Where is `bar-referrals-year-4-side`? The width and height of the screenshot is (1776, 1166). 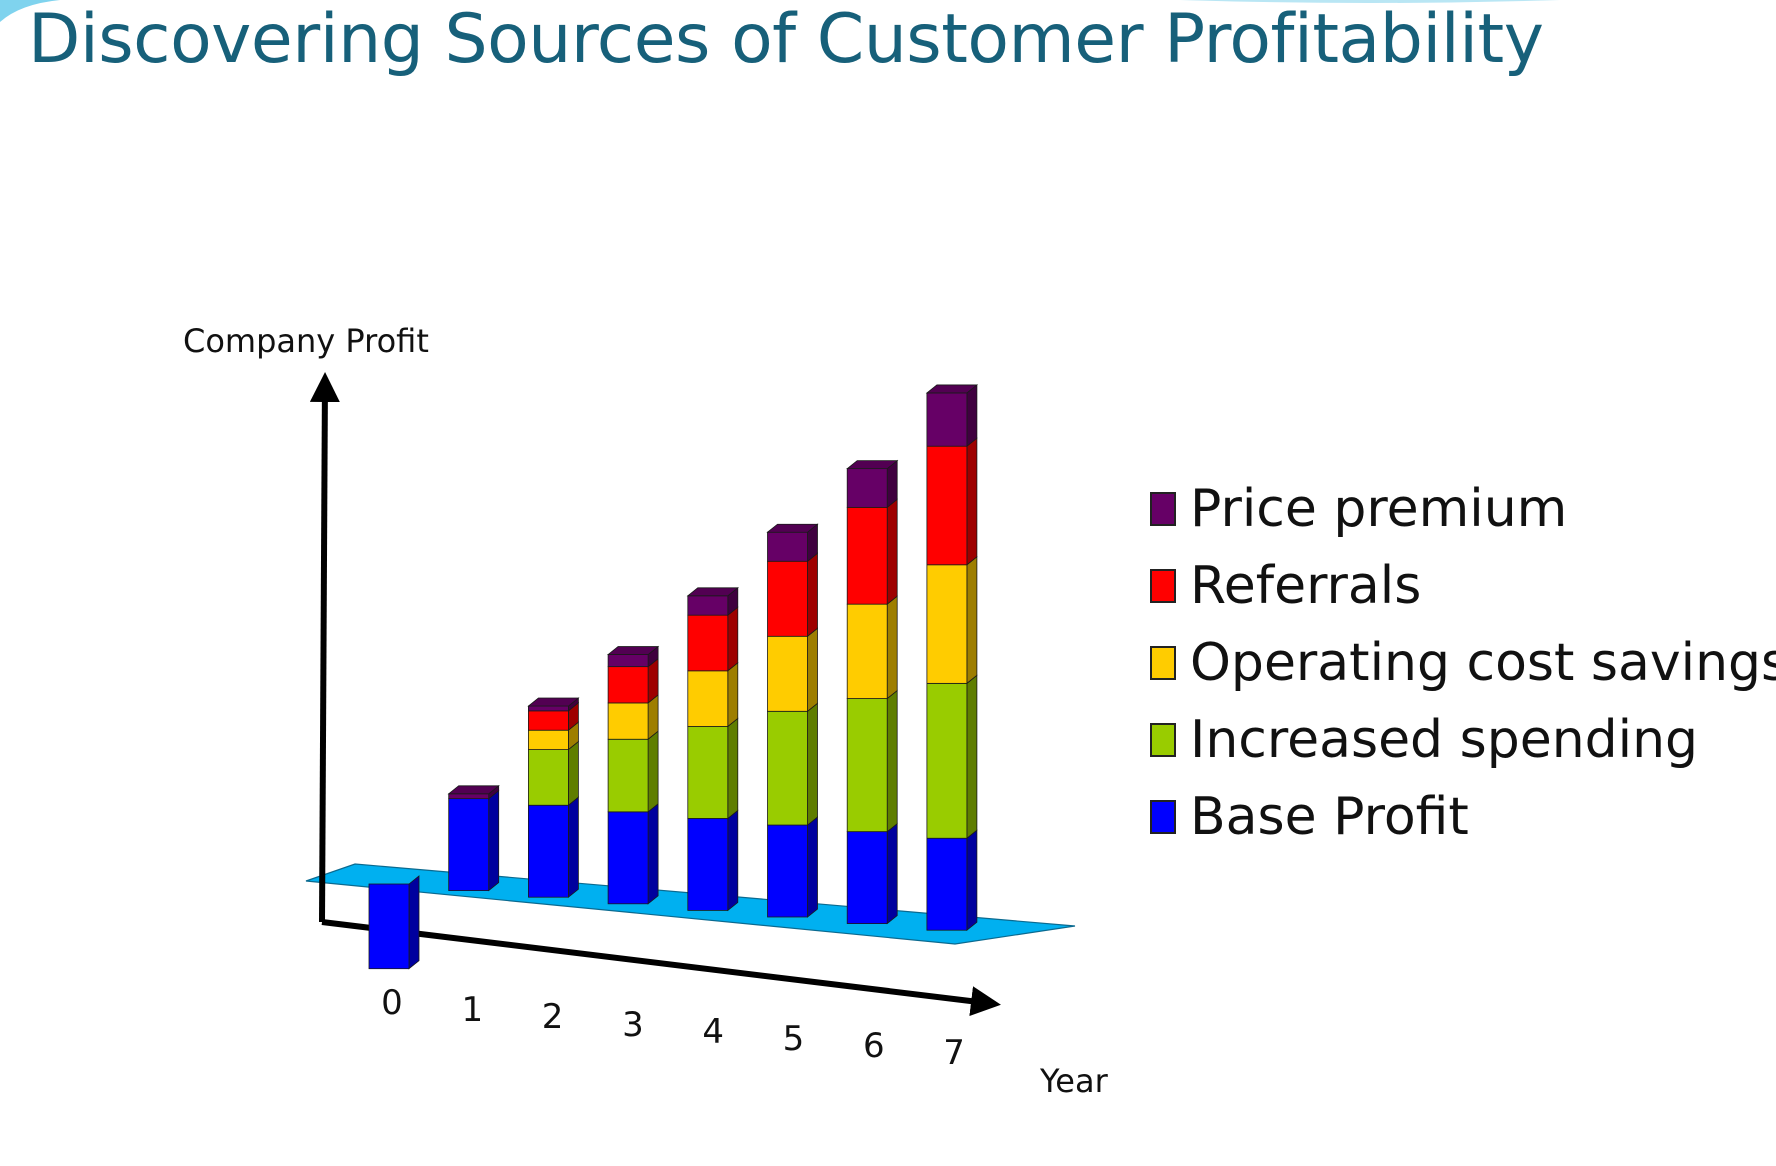 bar-referrals-year-4-side is located at coordinates (733, 639).